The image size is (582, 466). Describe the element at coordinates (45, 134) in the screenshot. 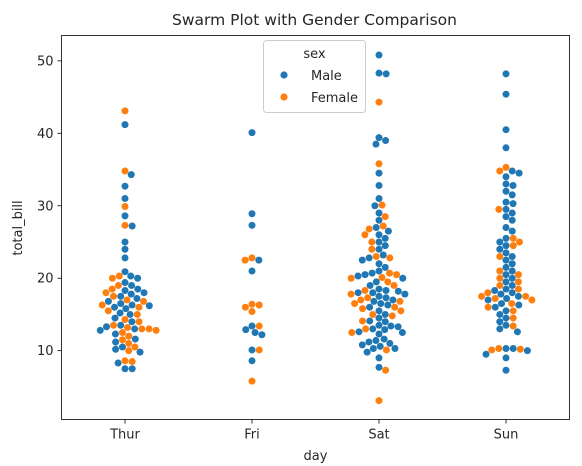

I see `y-tick-label: 40` at that location.